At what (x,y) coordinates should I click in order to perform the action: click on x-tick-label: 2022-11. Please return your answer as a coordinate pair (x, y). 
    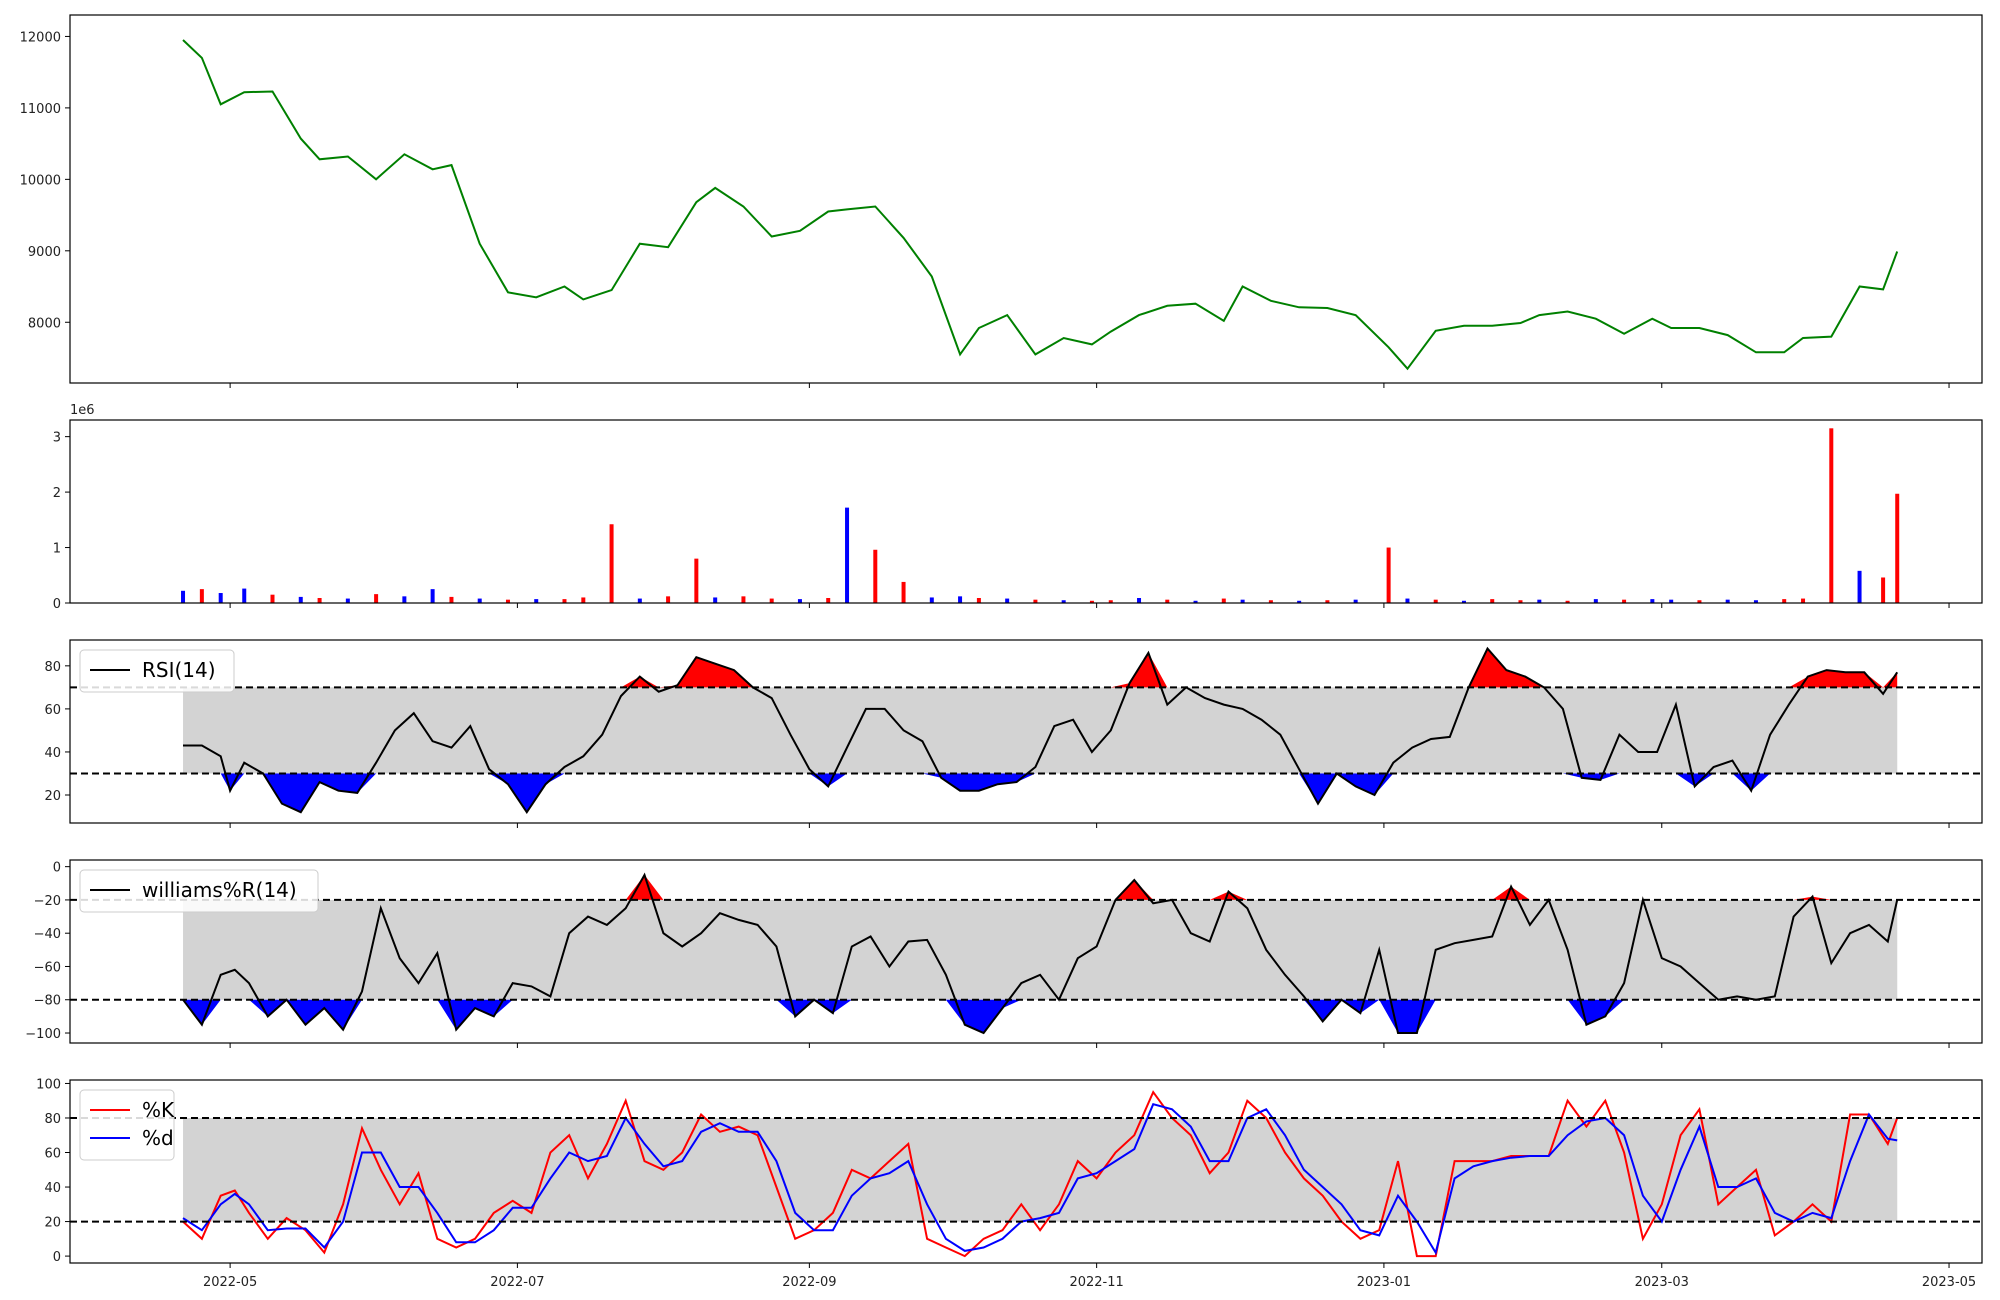
    Looking at the image, I should click on (1096, 1282).